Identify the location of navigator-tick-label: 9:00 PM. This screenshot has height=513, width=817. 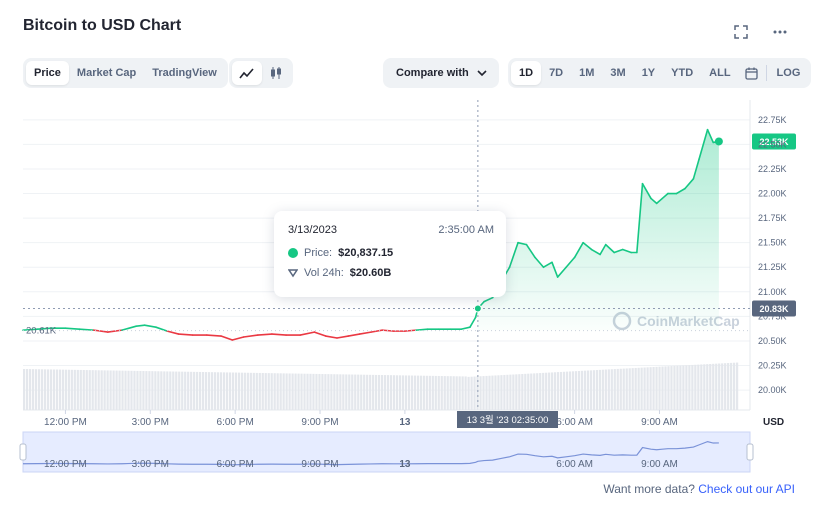
(319, 464).